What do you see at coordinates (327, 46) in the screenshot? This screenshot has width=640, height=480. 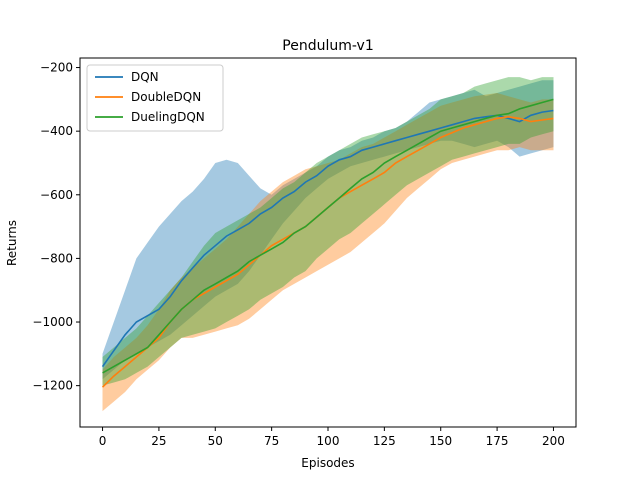 I see `chart-title: Pendulum-v1` at bounding box center [327, 46].